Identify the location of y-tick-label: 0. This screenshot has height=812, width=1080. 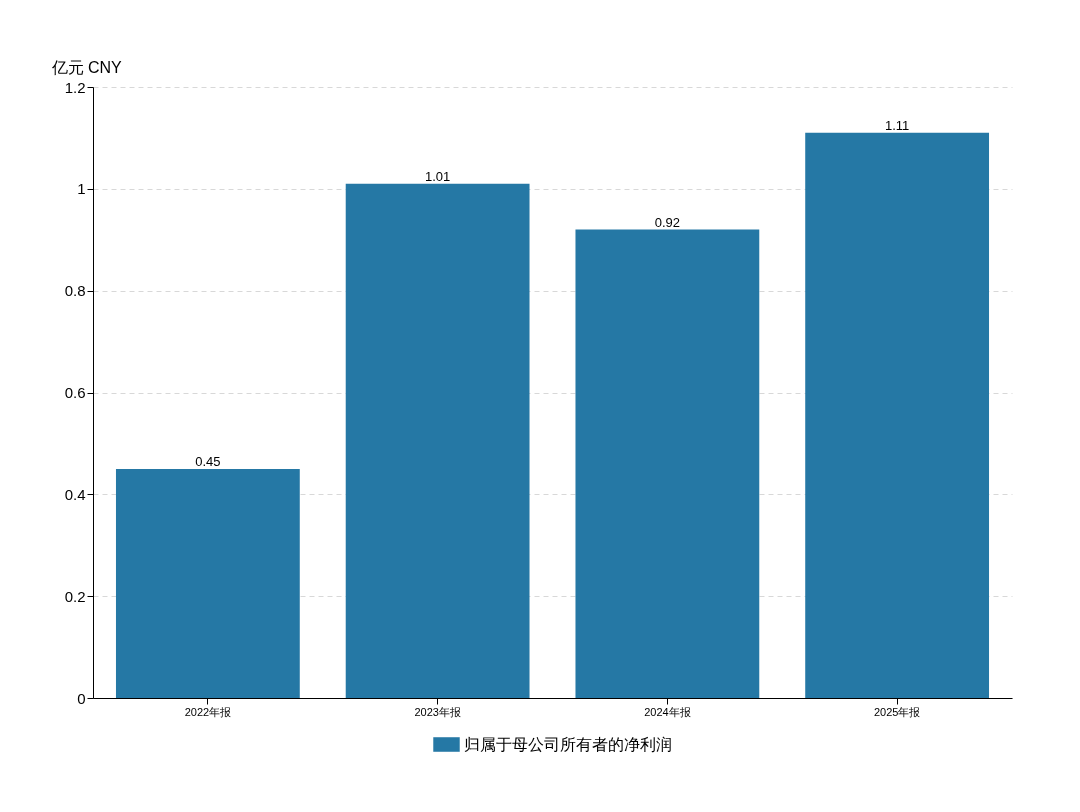
(81, 698).